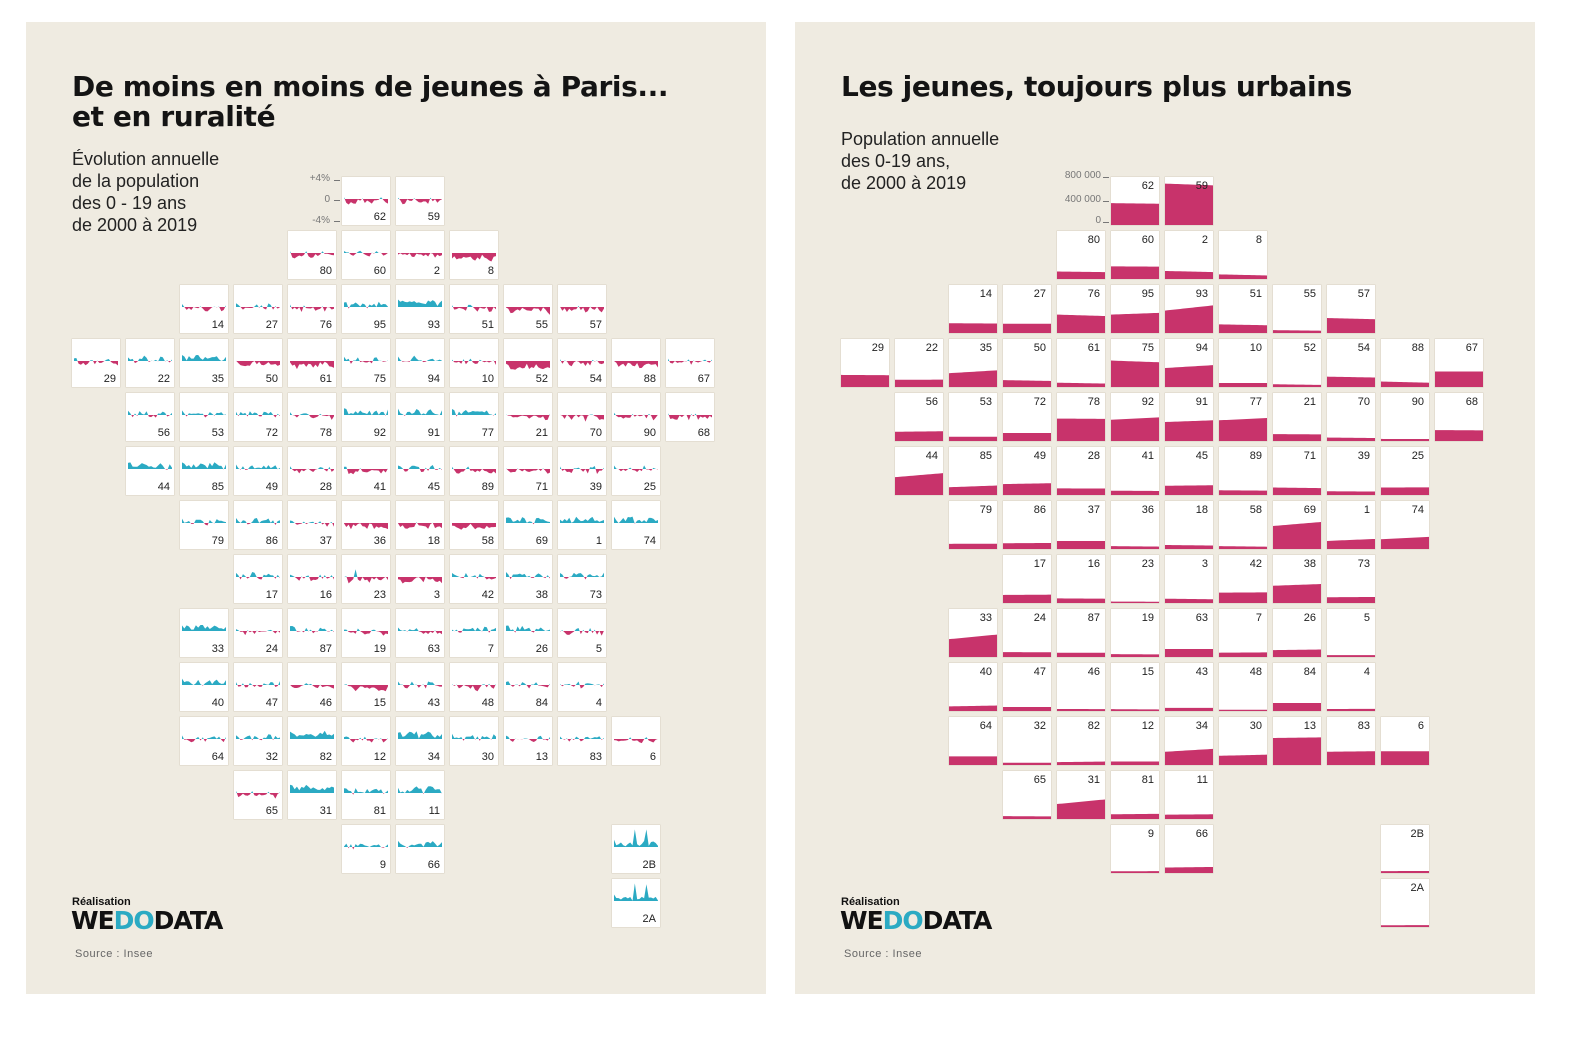 The height and width of the screenshot is (1038, 1594). What do you see at coordinates (204, 633) in the screenshot?
I see `department-tile-33: 33` at bounding box center [204, 633].